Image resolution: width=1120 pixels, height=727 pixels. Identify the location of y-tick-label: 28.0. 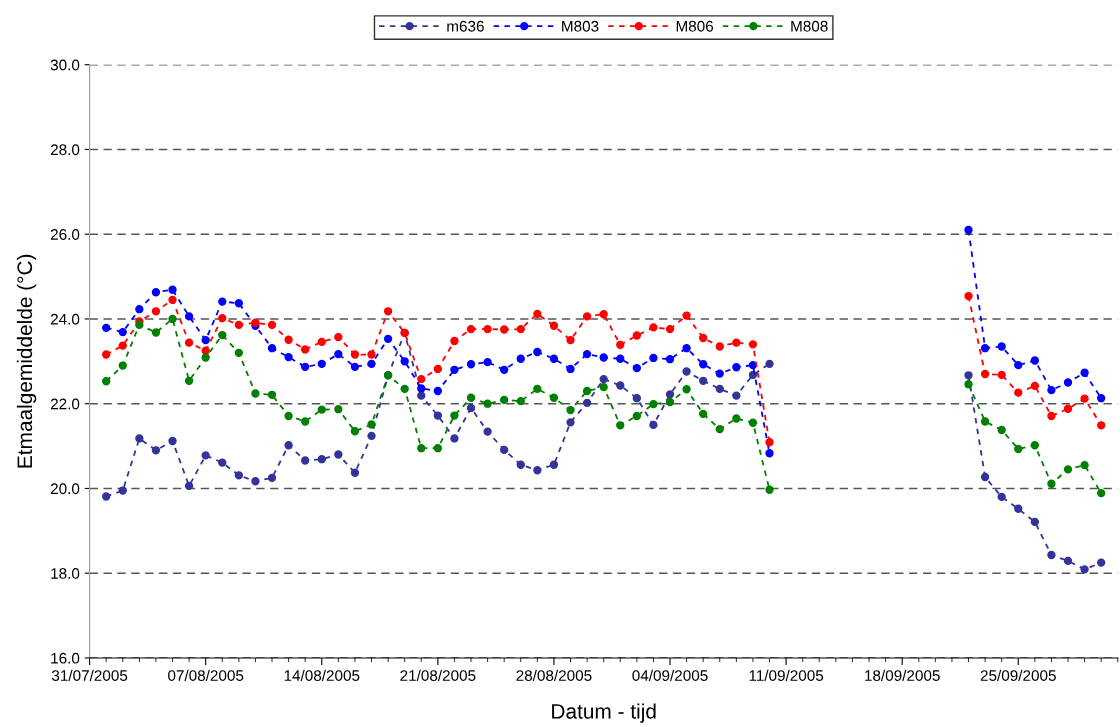
(65, 150).